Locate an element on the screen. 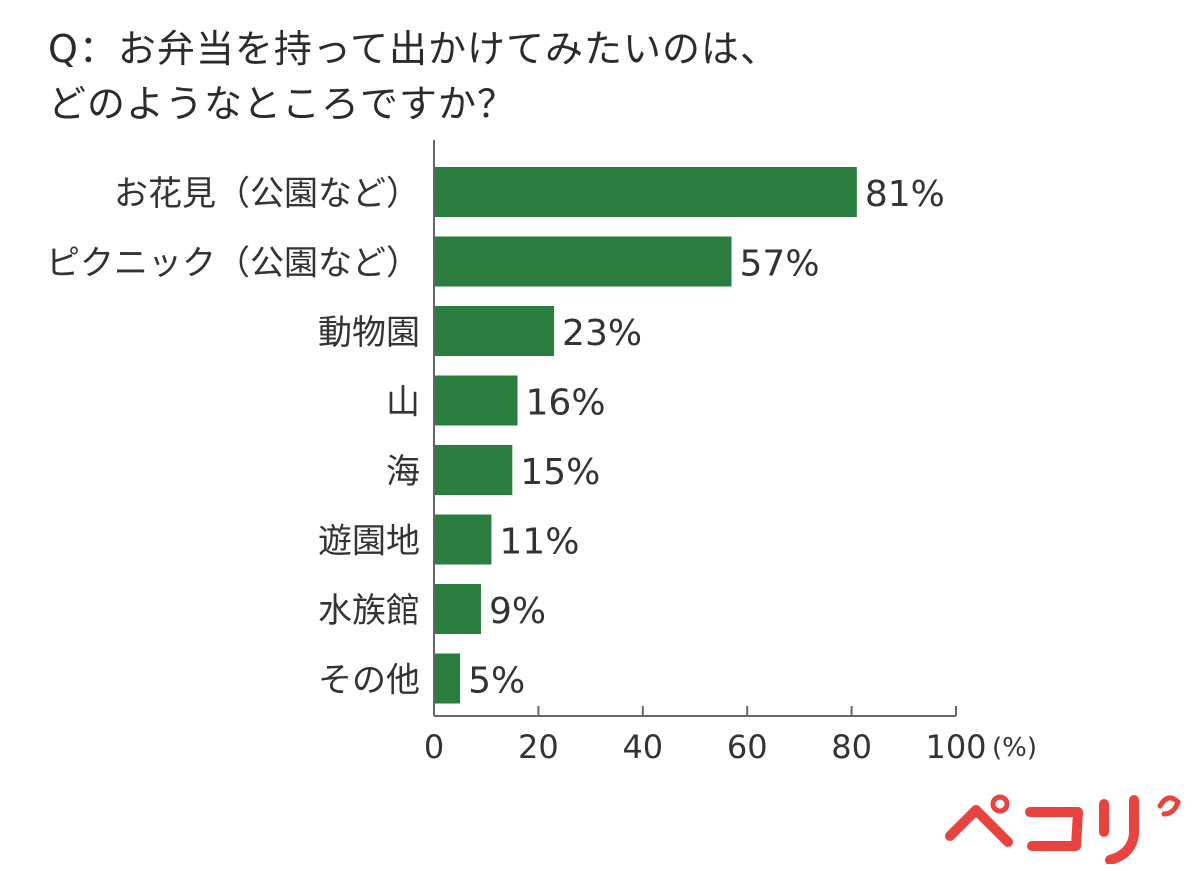  x-tick-label: 20 is located at coordinates (538, 747).